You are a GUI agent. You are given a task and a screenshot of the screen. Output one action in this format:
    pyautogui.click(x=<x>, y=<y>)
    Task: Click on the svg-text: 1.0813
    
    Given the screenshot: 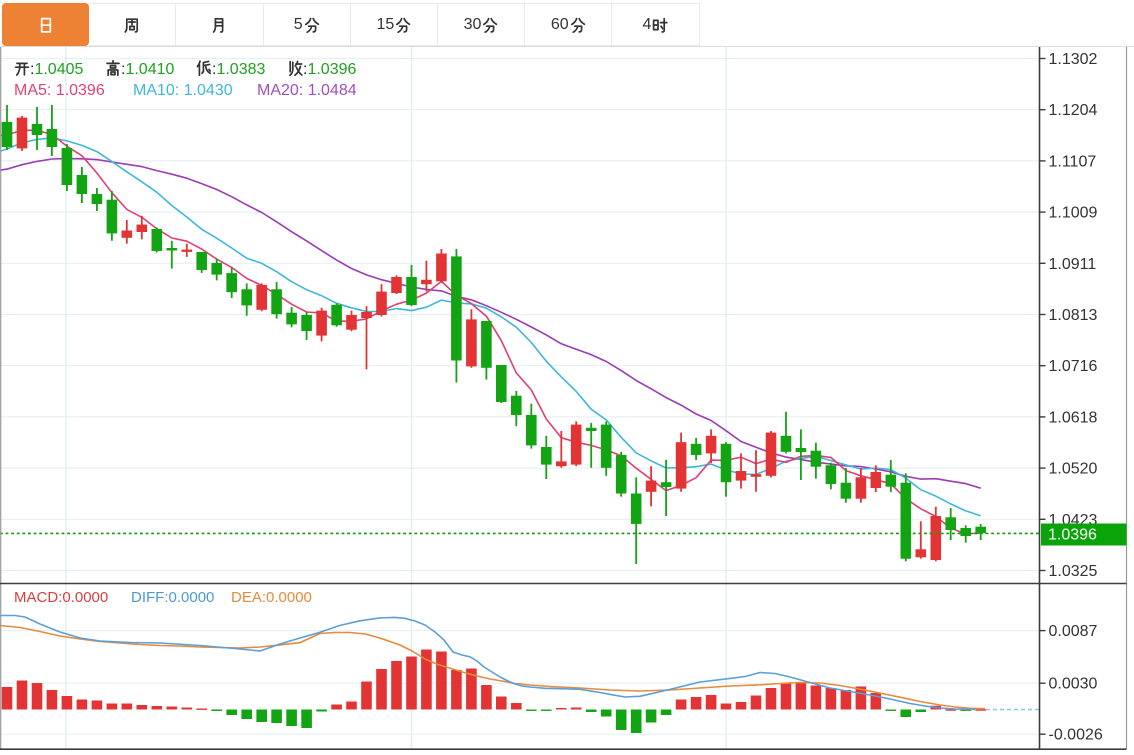 What is the action you would take?
    pyautogui.click(x=1073, y=315)
    